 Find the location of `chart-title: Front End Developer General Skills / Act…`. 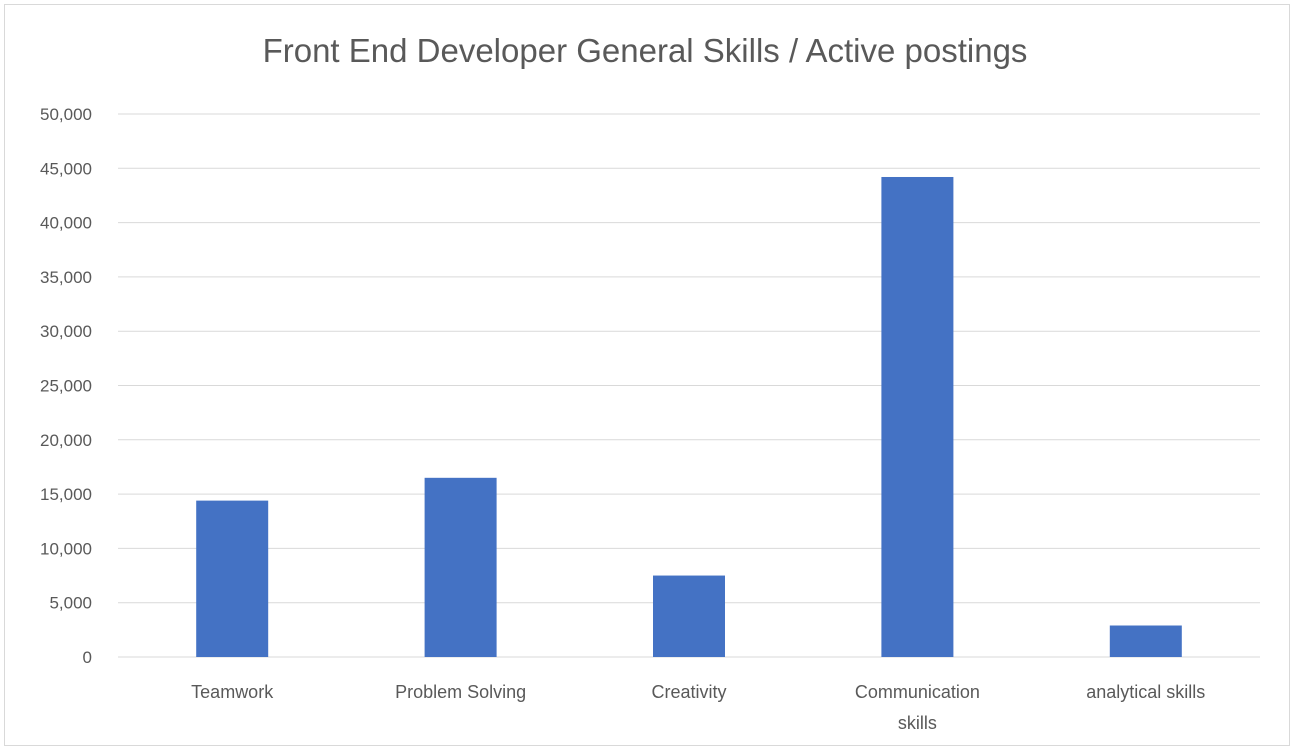

chart-title: Front End Developer General Skills / Act… is located at coordinates (645, 50).